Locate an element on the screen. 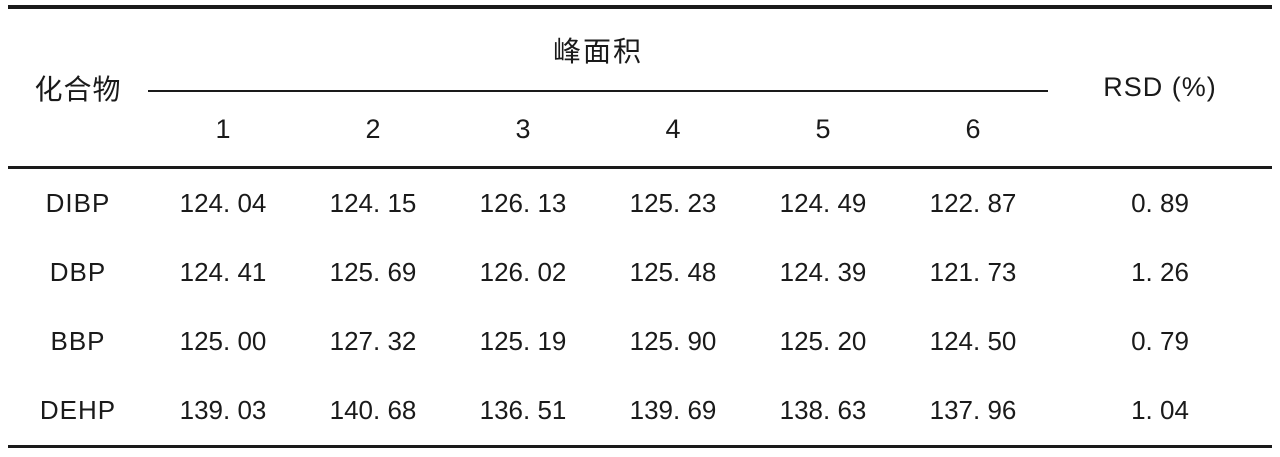 The height and width of the screenshot is (457, 1280). value-cell: 125. 20 is located at coordinates (823, 341).